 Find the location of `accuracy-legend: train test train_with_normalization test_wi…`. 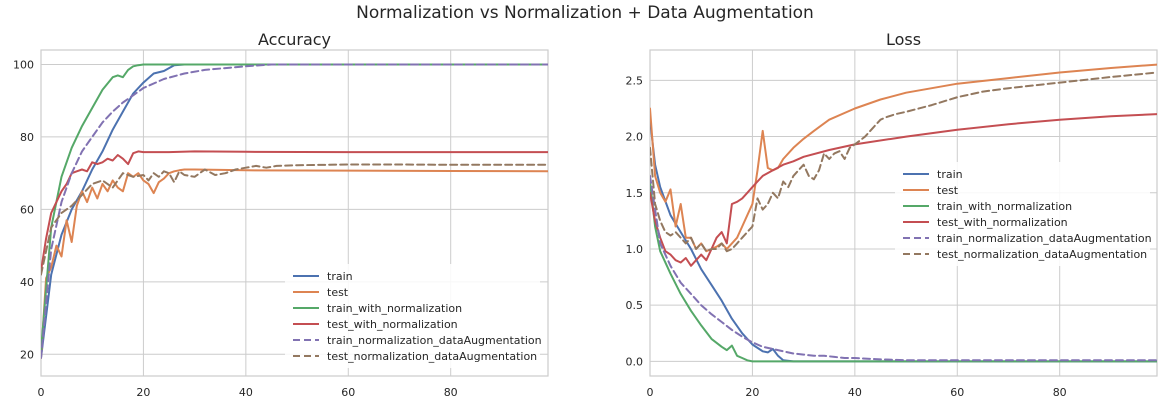

accuracy-legend: train test train_with_normalization test_wi… is located at coordinates (413, 316).